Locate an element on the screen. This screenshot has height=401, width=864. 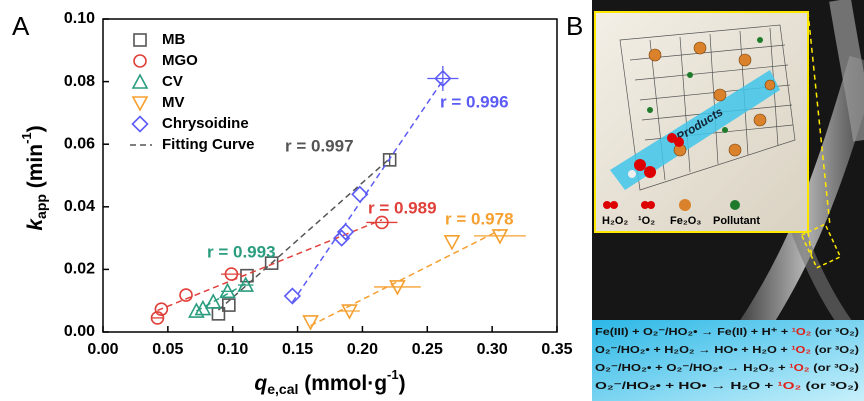
zoom-line is located at coordinates (810, 245).